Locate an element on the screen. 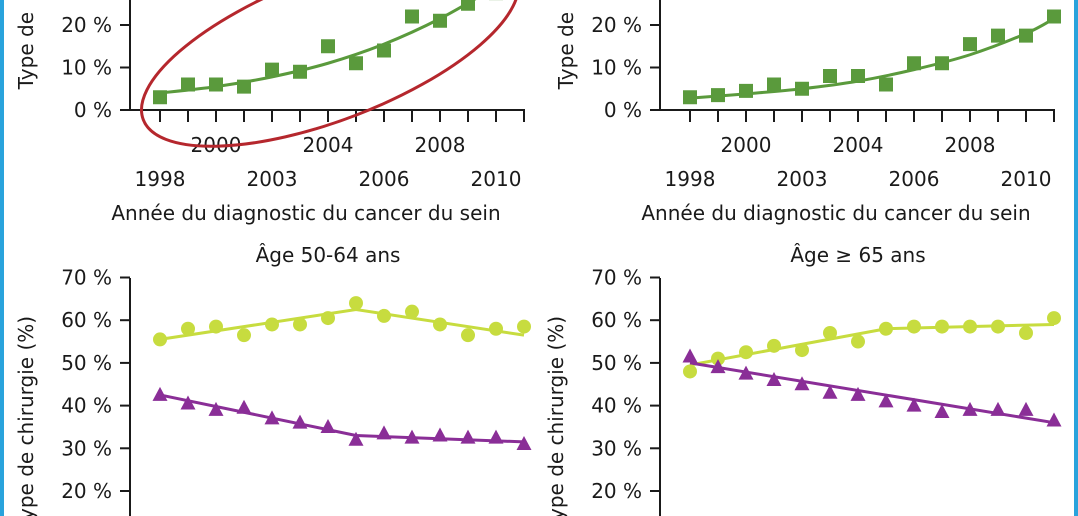  p3-ytick-label-2: 40 % is located at coordinates (86, 406).